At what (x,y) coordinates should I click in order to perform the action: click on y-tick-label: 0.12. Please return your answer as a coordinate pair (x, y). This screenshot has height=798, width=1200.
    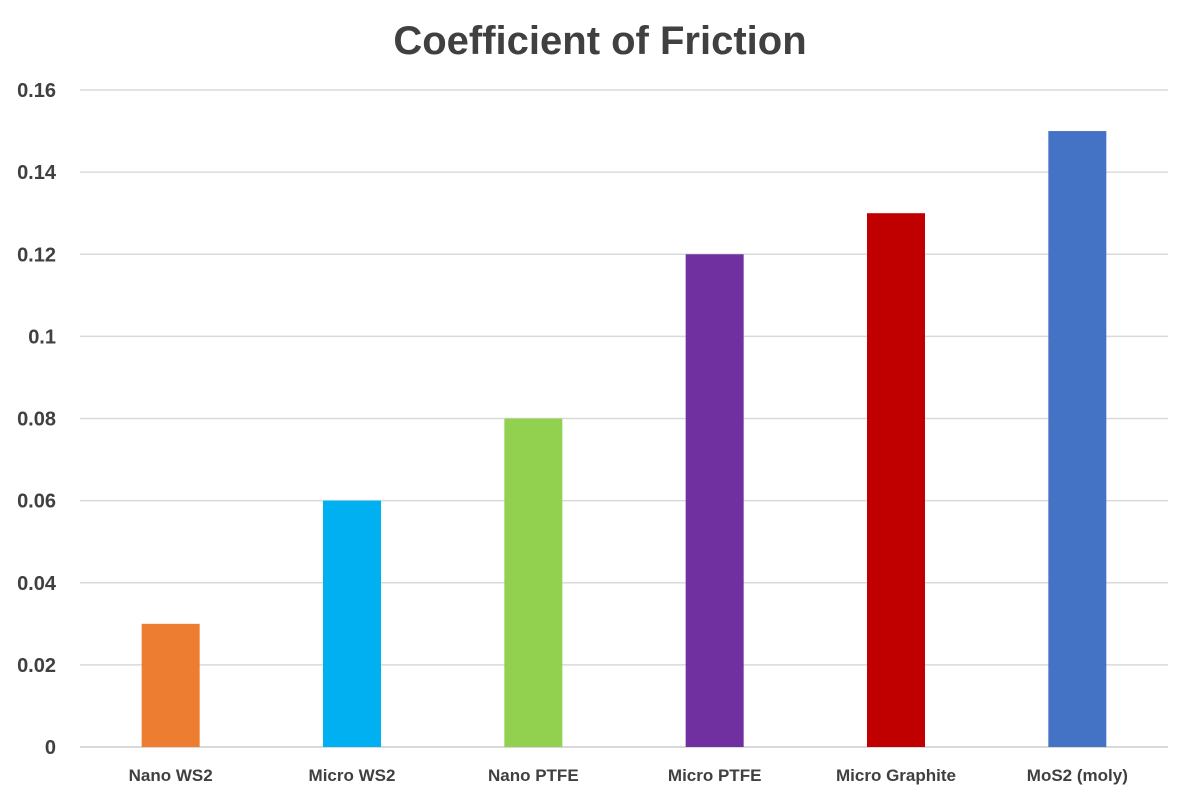
    Looking at the image, I should click on (36, 255).